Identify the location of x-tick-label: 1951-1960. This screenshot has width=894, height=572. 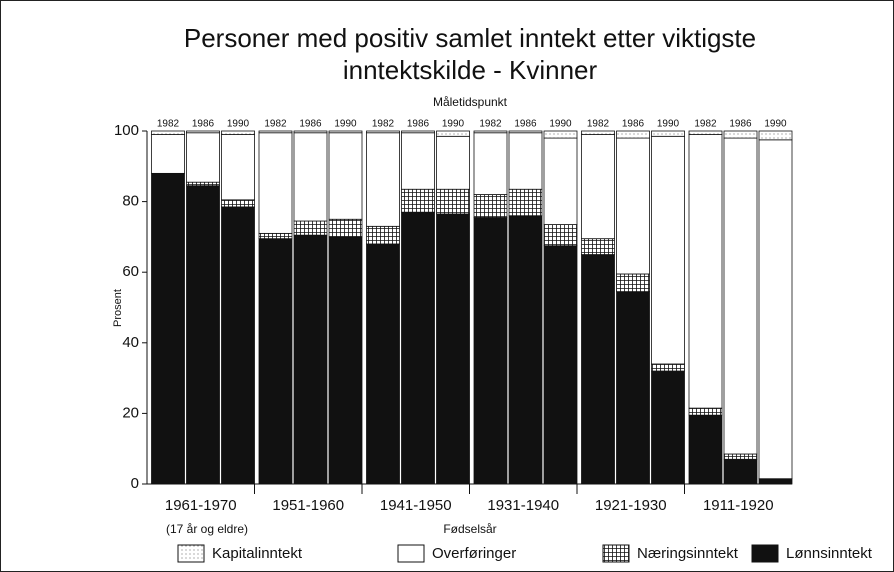
(308, 505).